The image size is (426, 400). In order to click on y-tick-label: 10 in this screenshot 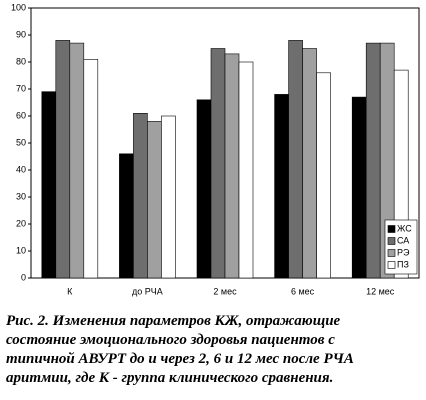, I will do `click(21, 250)`.